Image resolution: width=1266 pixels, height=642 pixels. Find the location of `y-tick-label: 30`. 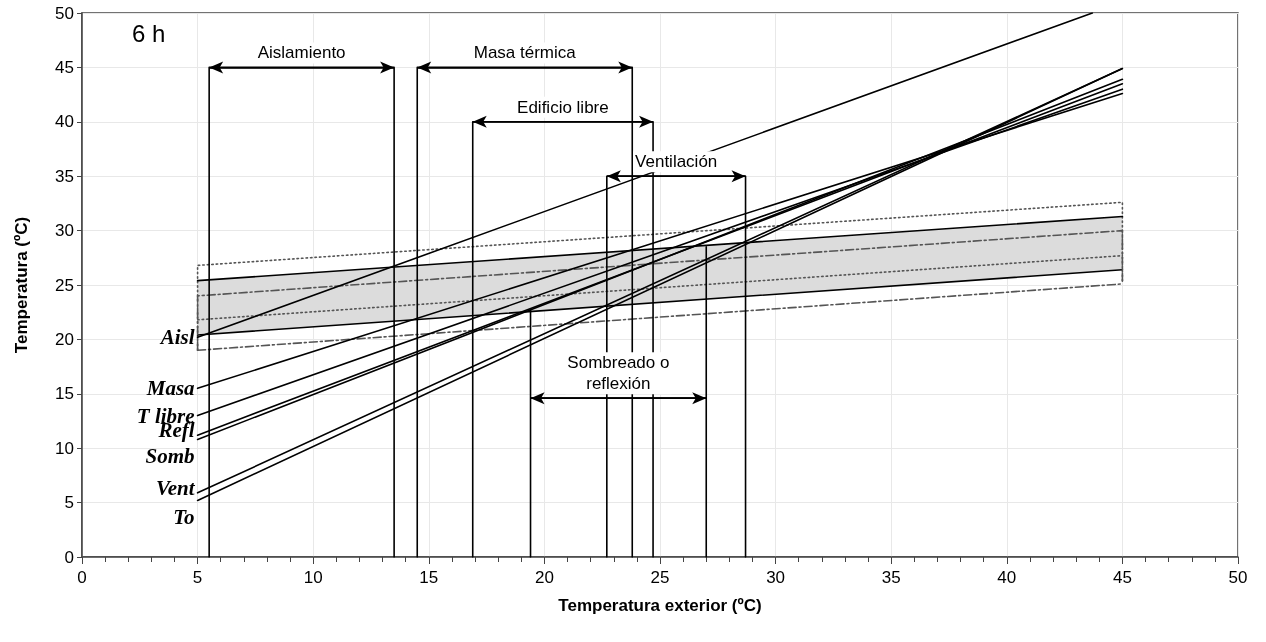

y-tick-label: 30 is located at coordinates (64, 231).